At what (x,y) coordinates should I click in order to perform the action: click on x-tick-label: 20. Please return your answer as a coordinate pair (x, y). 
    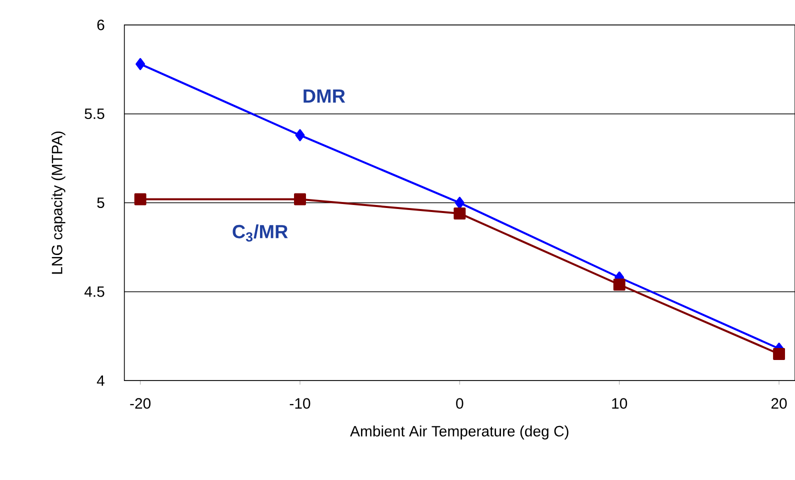
    Looking at the image, I should click on (779, 403).